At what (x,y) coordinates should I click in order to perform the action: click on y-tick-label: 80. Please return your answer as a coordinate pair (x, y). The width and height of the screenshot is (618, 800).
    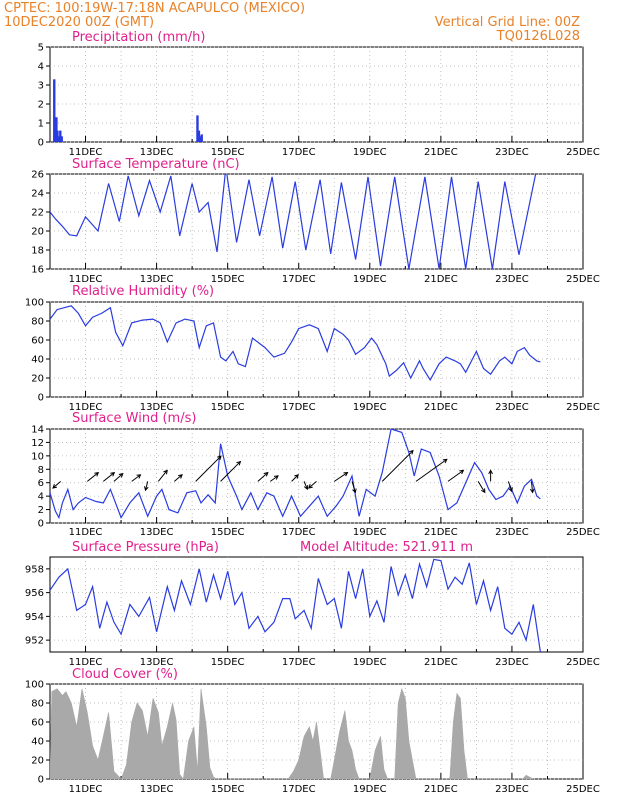
    Looking at the image, I should click on (37, 322).